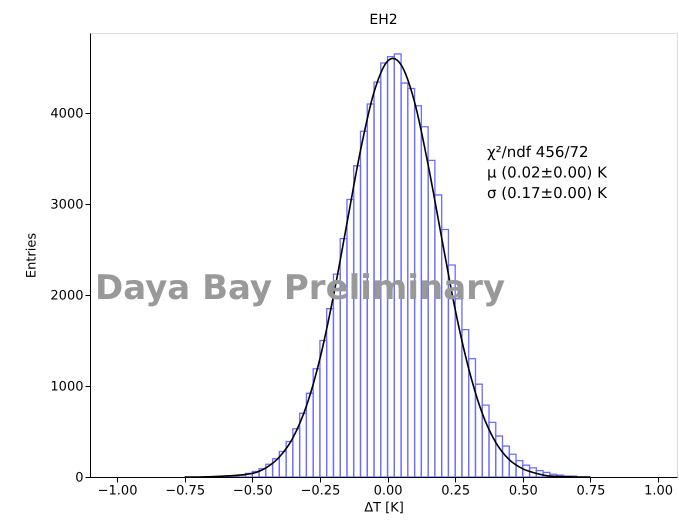 The image size is (679, 526). I want to click on x-tick-label: 0.00, so click(388, 491).